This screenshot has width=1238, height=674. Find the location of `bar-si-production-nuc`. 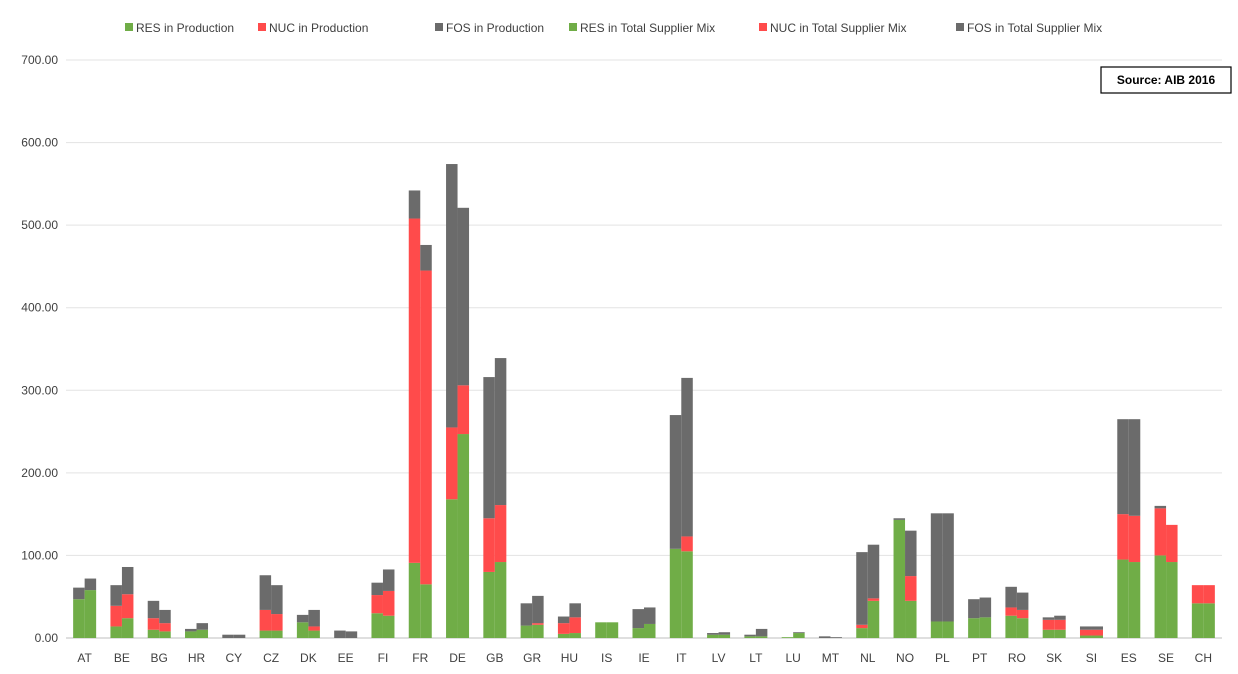

bar-si-production-nuc is located at coordinates (1085, 632).